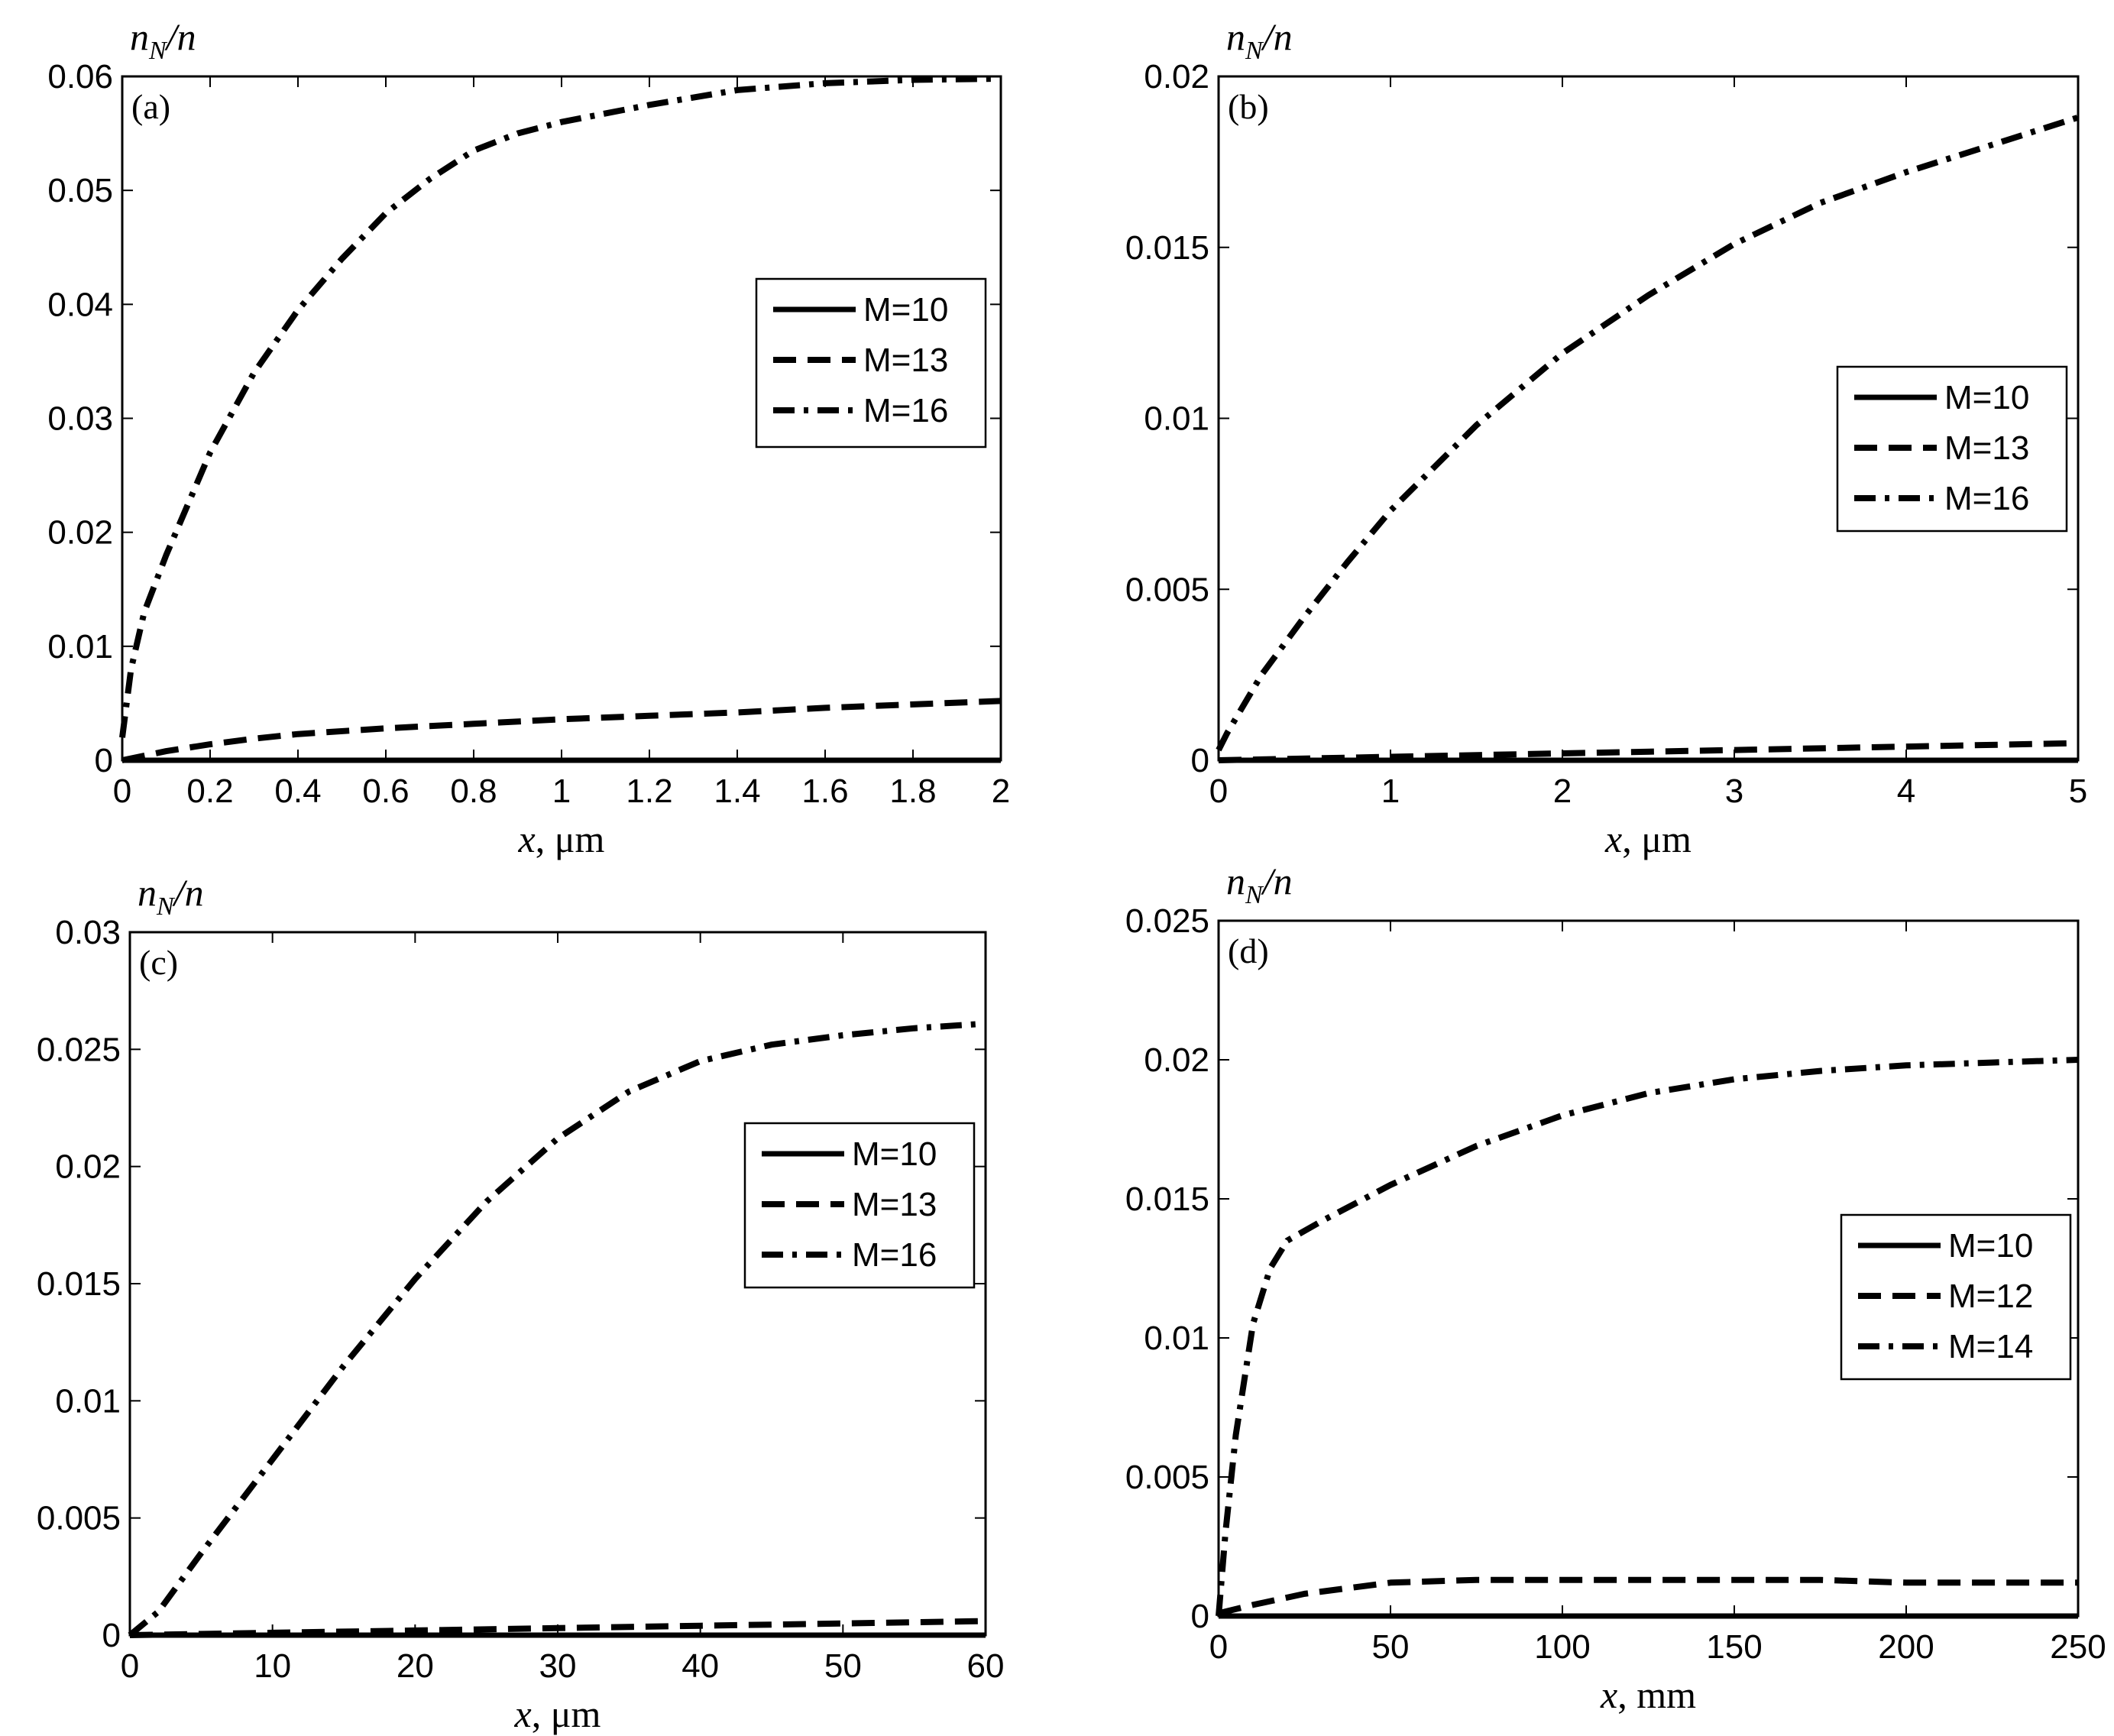 Image resolution: width=2114 pixels, height=1736 pixels. Describe the element at coordinates (385, 791) in the screenshot. I see `x-tick-label: 0.6` at that location.